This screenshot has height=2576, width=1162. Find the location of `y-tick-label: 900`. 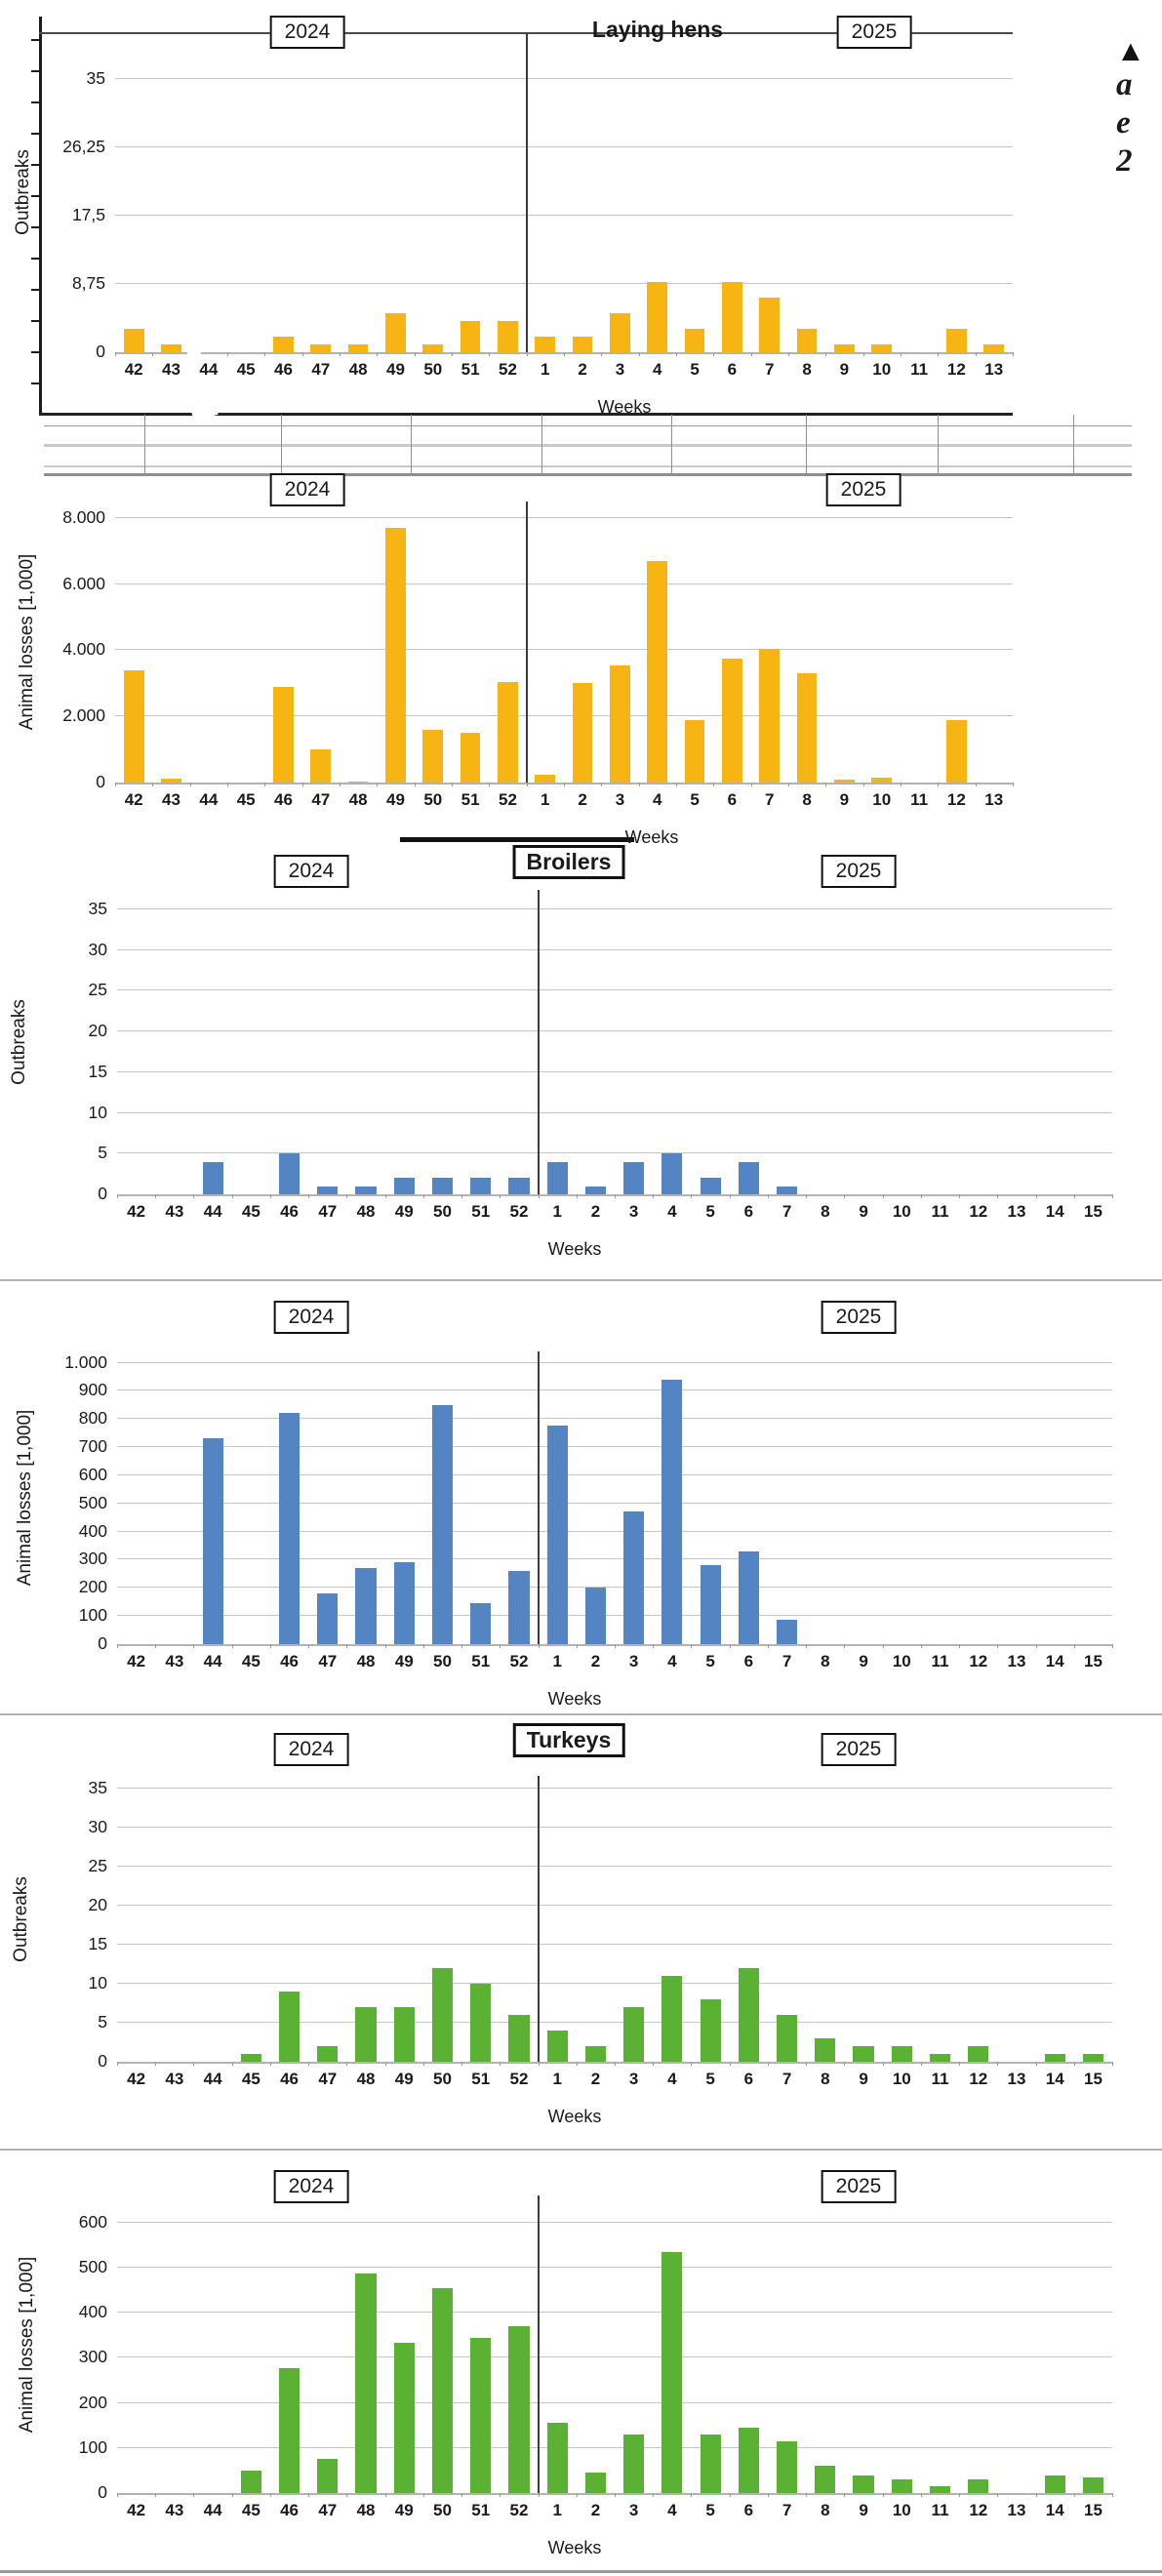

y-tick-label: 900 is located at coordinates (92, 1390).